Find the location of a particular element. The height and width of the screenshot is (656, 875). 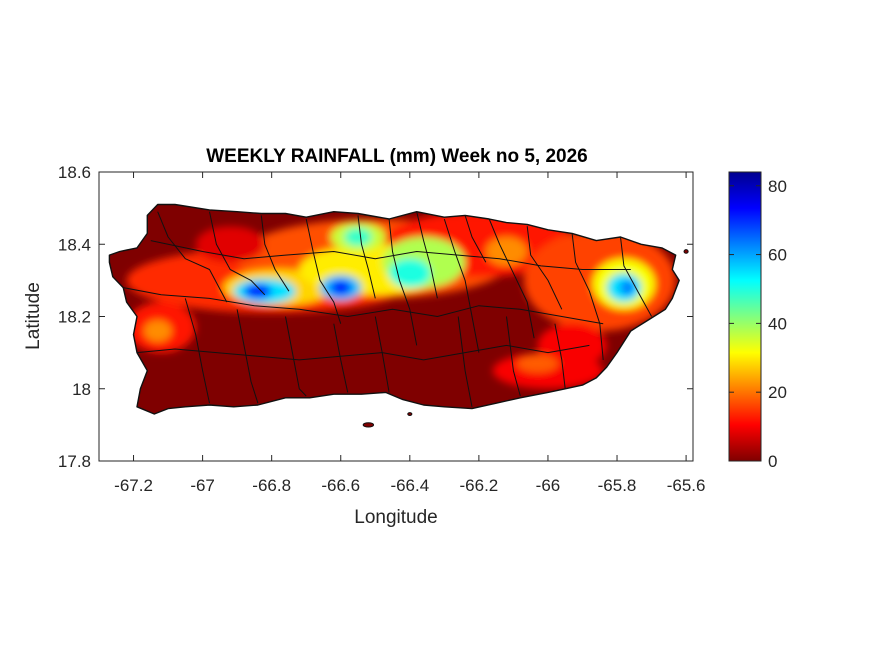

y-tick-label: 18.6 is located at coordinates (74, 172).